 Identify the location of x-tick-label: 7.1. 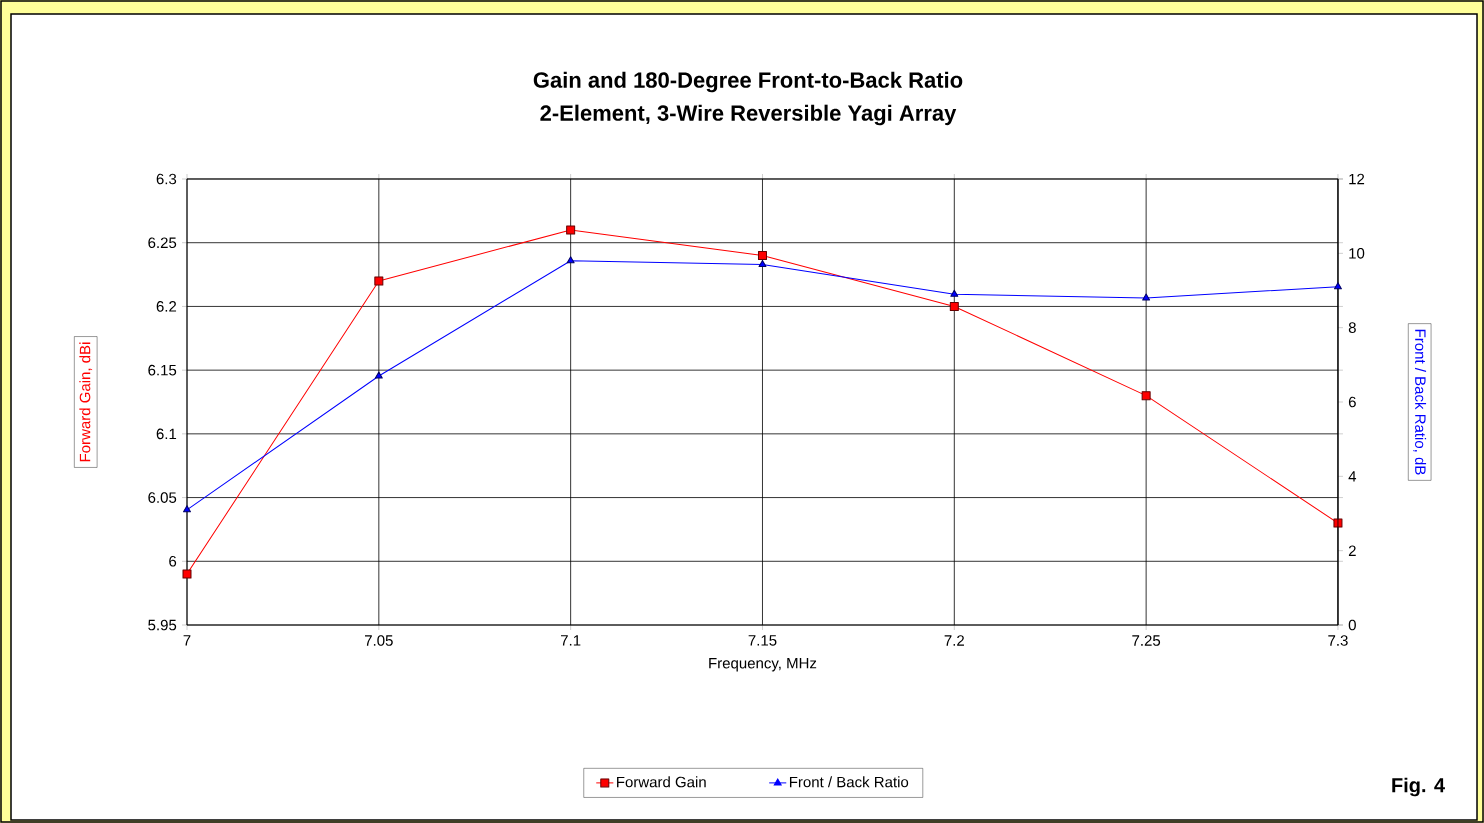
(571, 640).